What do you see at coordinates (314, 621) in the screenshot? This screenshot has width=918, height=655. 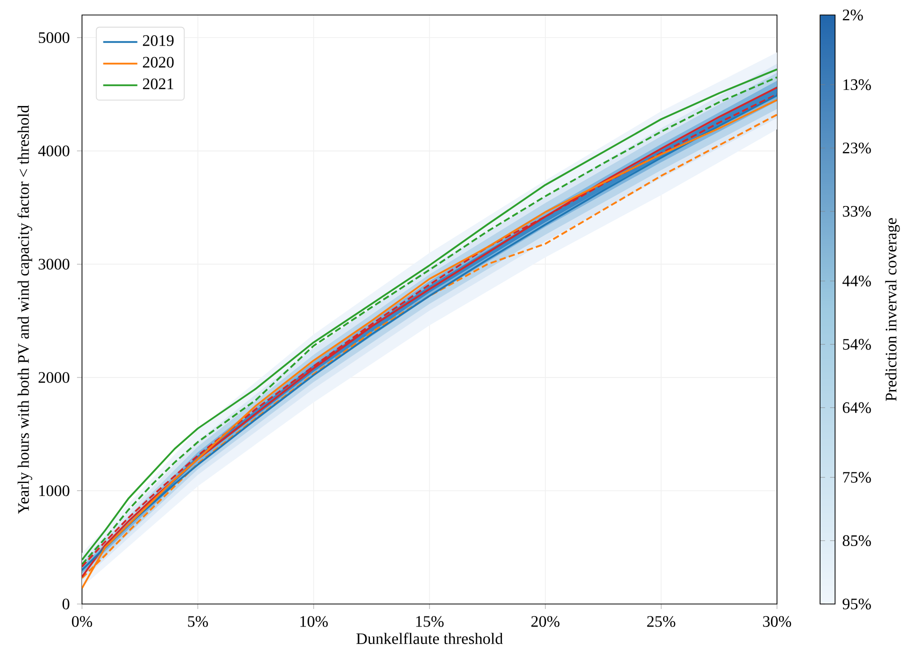 I see `x-tick-label: 10%` at bounding box center [314, 621].